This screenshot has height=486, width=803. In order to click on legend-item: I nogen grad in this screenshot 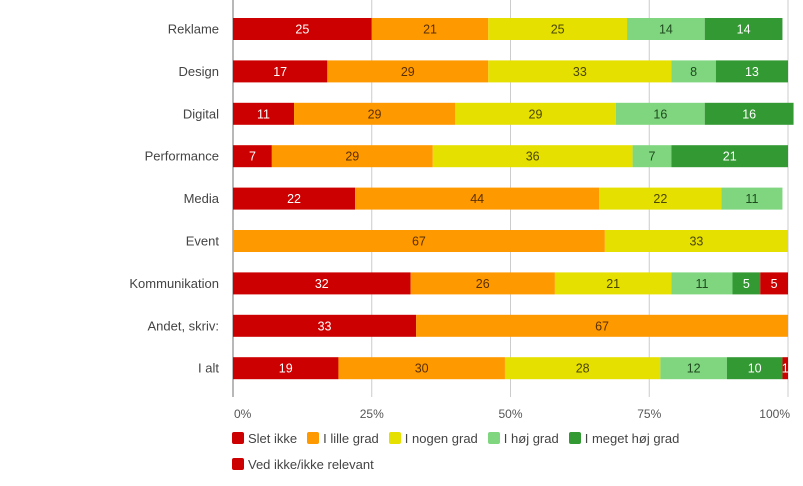, I will do `click(433, 438)`.